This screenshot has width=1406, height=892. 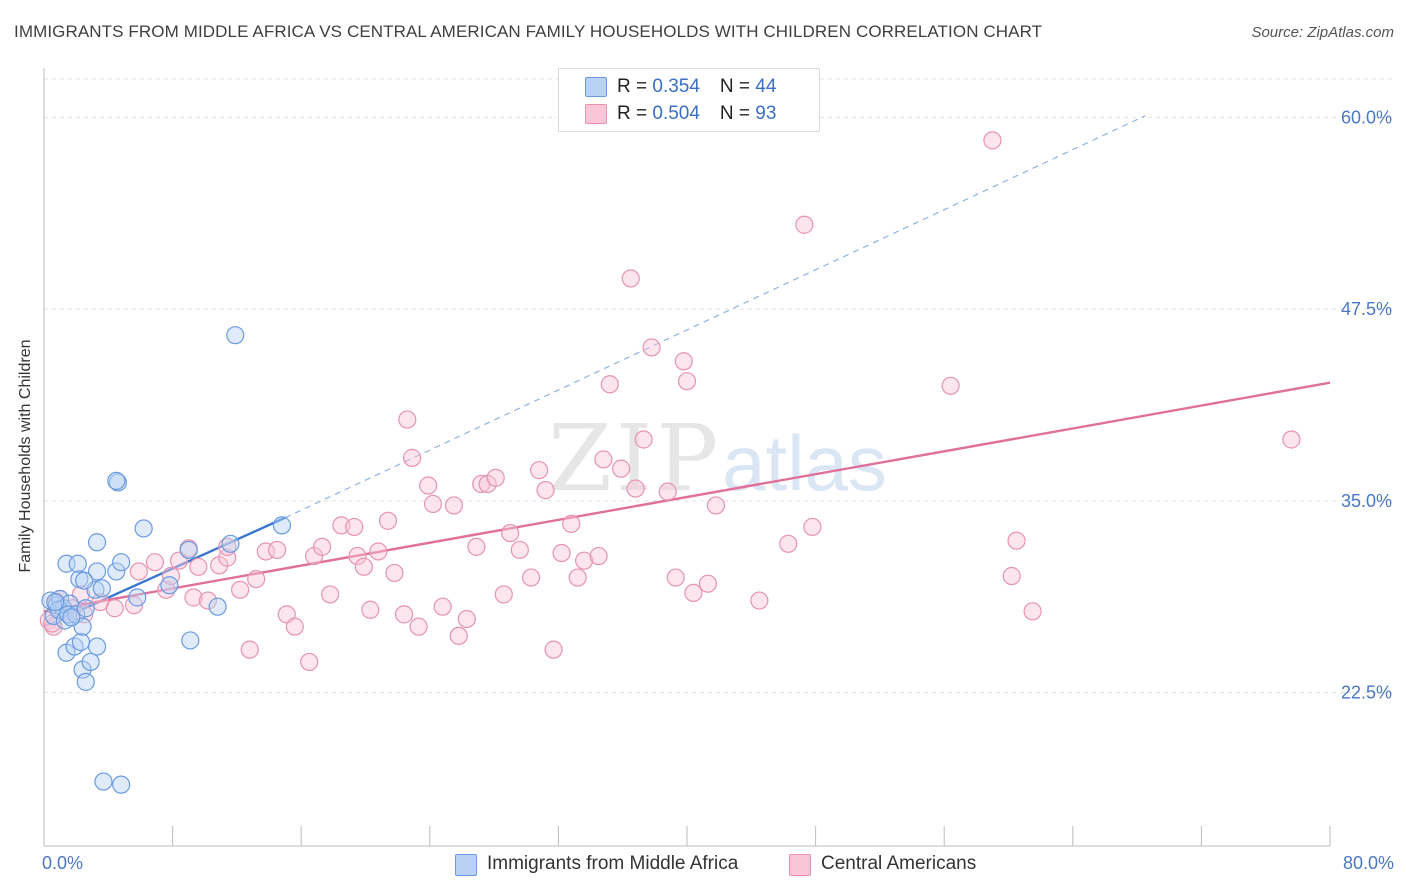 What do you see at coordinates (635, 458) in the screenshot?
I see `watermark-zip: ZIP` at bounding box center [635, 458].